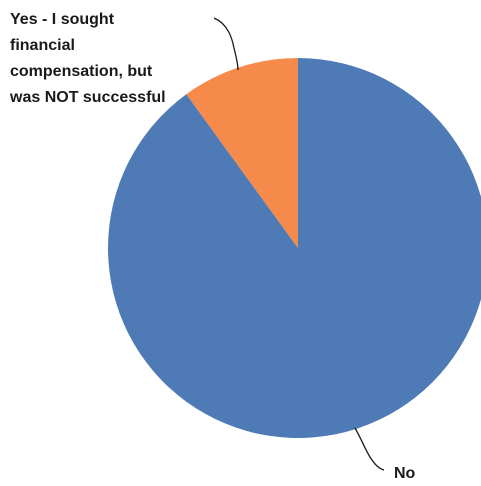 Image resolution: width=481 pixels, height=486 pixels. I want to click on pie-slice-yes, so click(242, 153).